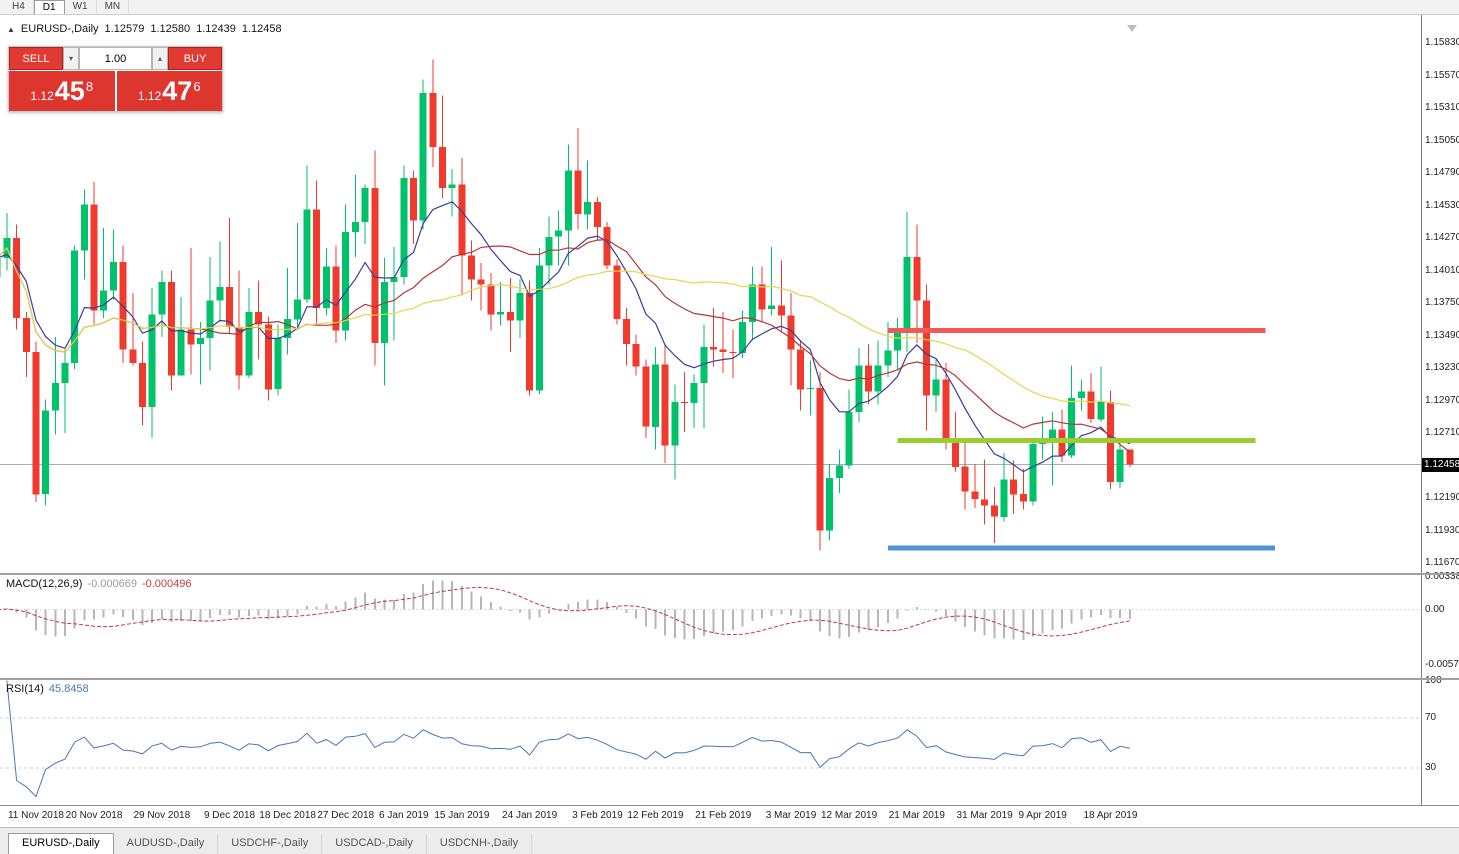 The height and width of the screenshot is (854, 1459). Describe the element at coordinates (849, 815) in the screenshot. I see `time-axis-label: 12 Mar 2019` at that location.